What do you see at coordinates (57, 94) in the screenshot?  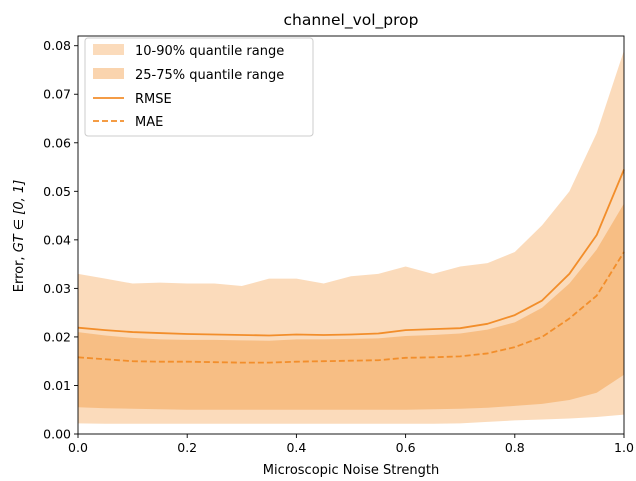 I see `y-tick-label: 0.07` at bounding box center [57, 94].